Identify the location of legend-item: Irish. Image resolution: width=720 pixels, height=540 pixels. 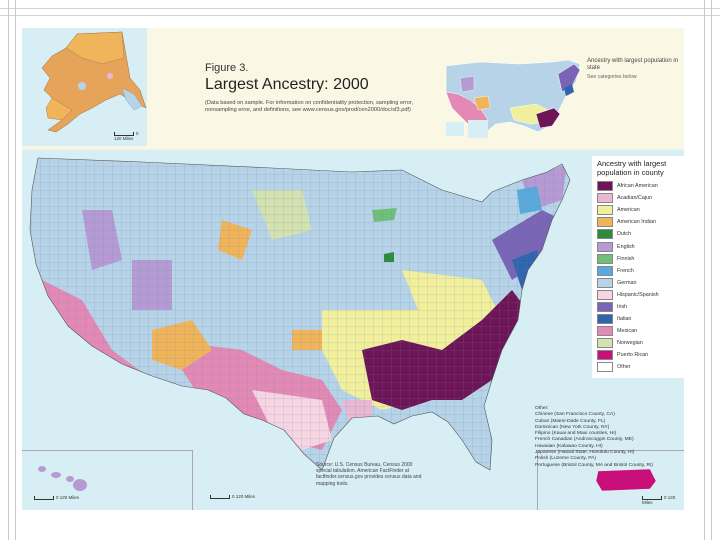
(638, 307).